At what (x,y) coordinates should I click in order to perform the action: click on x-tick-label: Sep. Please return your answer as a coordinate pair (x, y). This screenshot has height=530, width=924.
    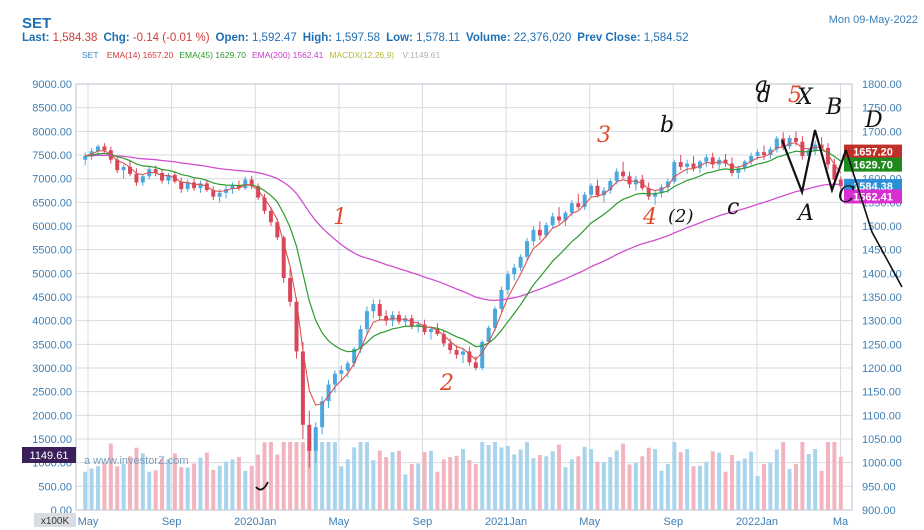
    Looking at the image, I should click on (674, 522).